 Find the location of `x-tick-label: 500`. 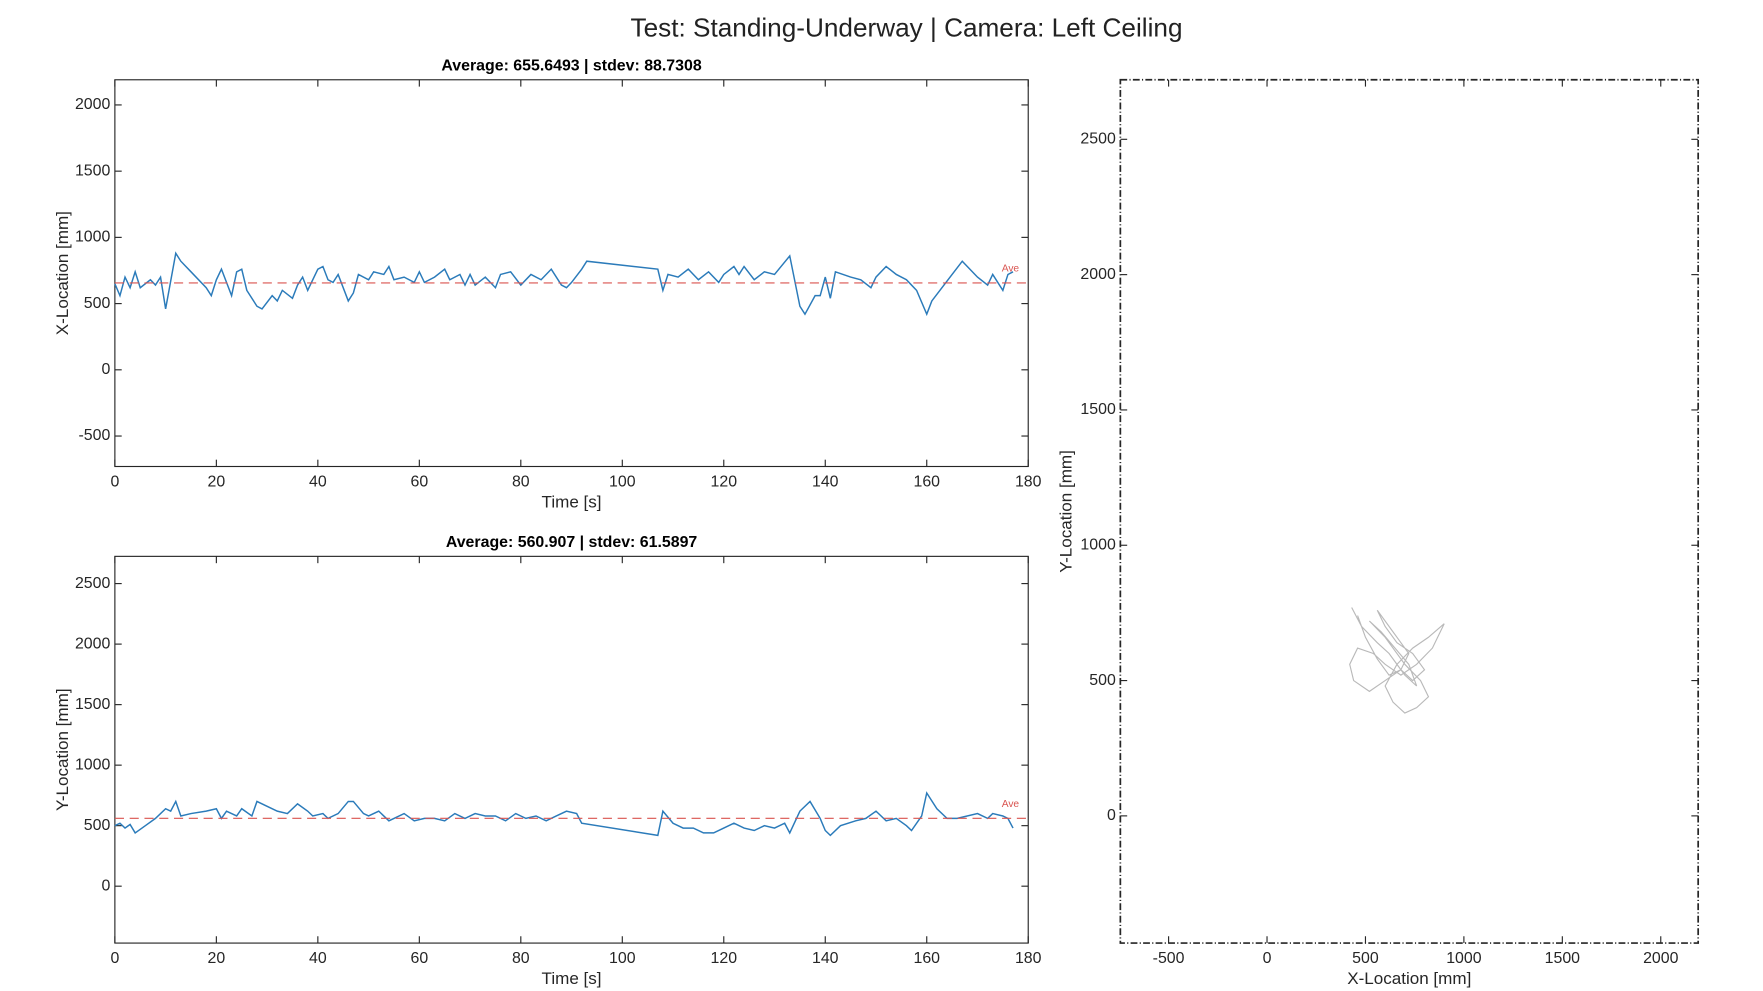

x-tick-label: 500 is located at coordinates (1365, 958).